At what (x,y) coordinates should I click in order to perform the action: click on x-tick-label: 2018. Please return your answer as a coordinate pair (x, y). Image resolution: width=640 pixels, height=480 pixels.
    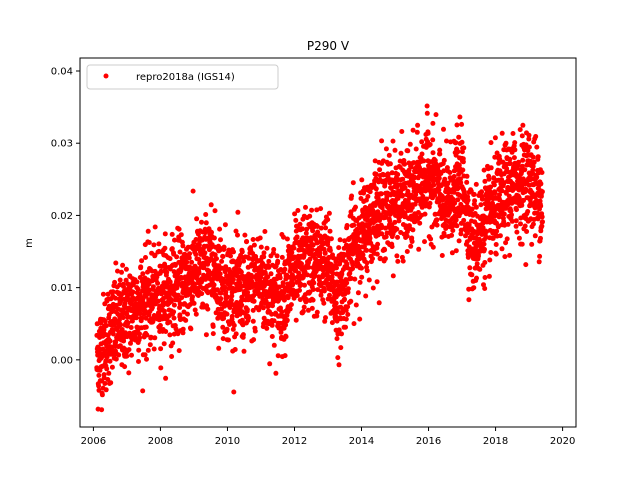
    Looking at the image, I should click on (495, 441).